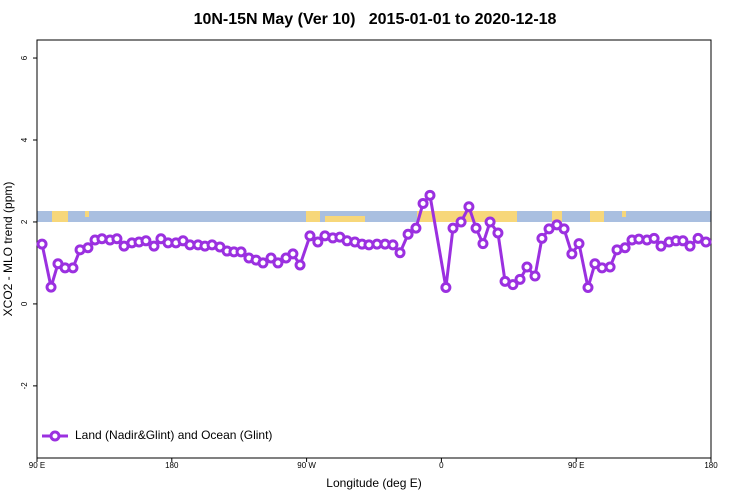  What do you see at coordinates (24, 386) in the screenshot?
I see `y-tick-label: -2` at bounding box center [24, 386].